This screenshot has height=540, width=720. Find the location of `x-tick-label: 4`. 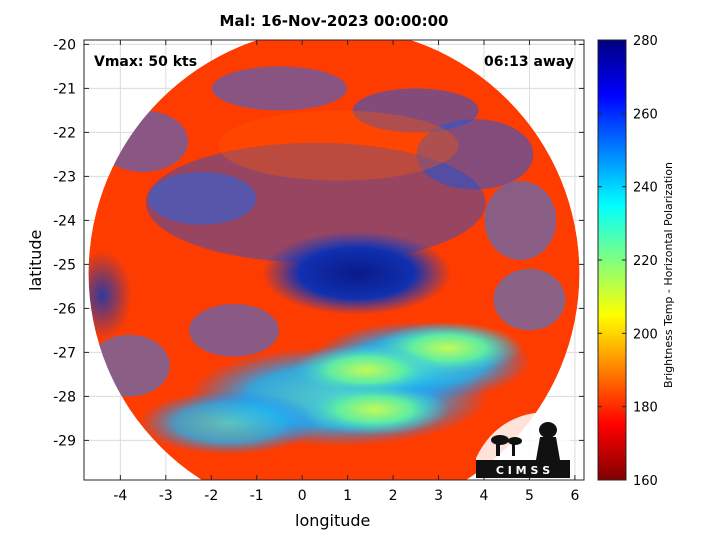

x-tick-label: 4 is located at coordinates (484, 496).